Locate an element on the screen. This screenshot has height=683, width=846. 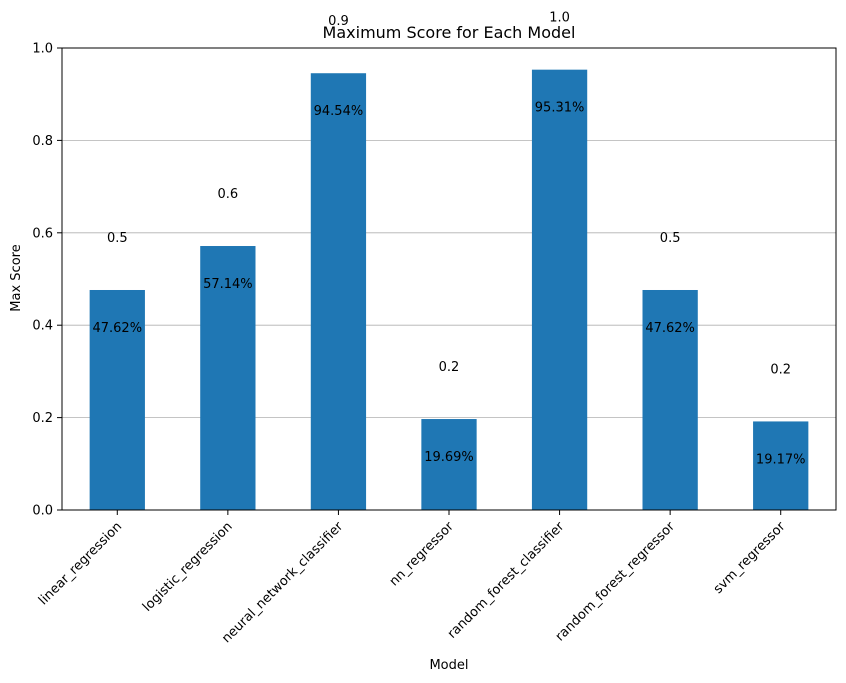
bar-percent-label: 57.14% is located at coordinates (228, 284).